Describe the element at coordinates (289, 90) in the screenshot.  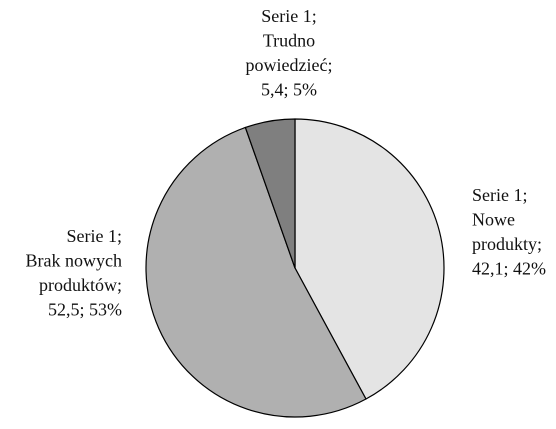
I see `data-label: 5,4; 5%` at that location.